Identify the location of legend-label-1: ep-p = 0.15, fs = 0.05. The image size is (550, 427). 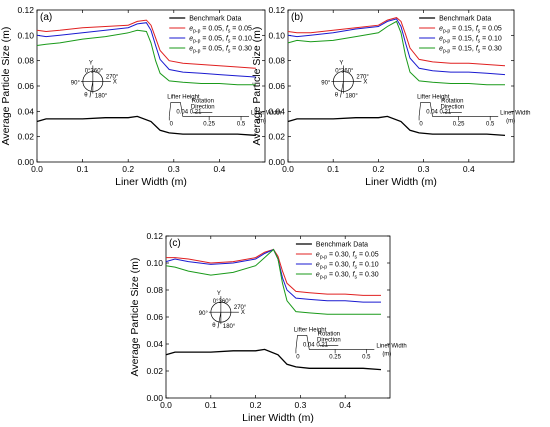
(470, 30).